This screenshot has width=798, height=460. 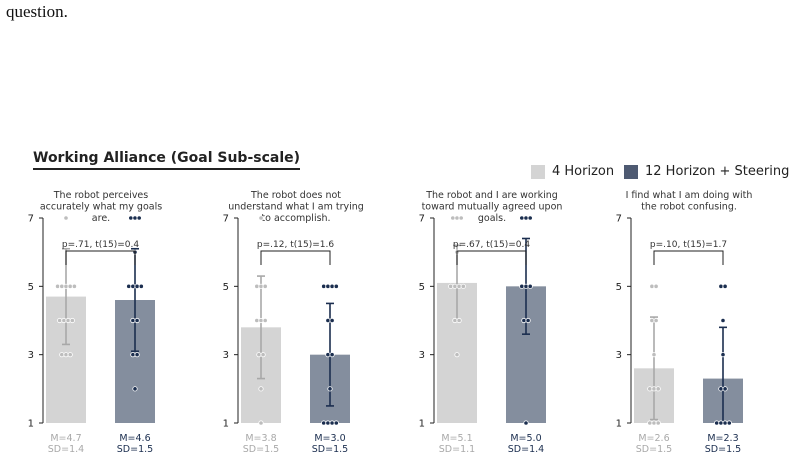 What do you see at coordinates (492, 207) in the screenshot?
I see `chart-title-line: toward mutually agreed upon` at bounding box center [492, 207].